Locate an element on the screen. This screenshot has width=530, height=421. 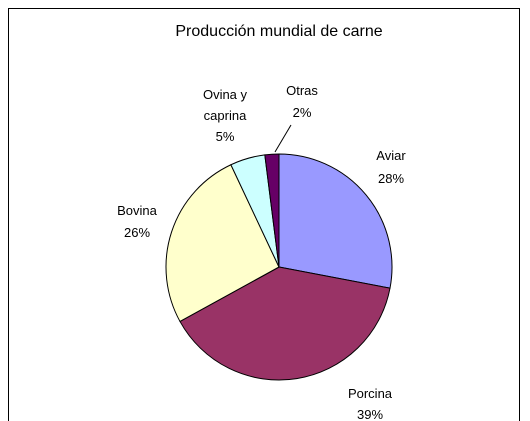
chart-title: Producción mundial de carne is located at coordinates (278, 31).